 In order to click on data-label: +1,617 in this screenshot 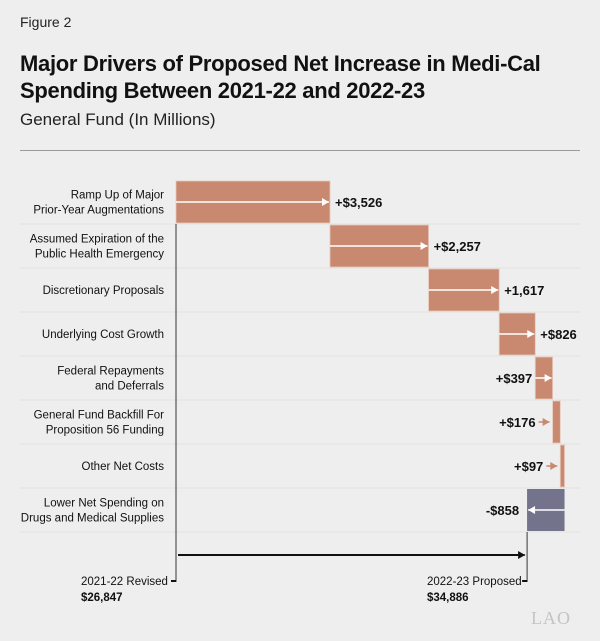, I will do `click(524, 290)`.